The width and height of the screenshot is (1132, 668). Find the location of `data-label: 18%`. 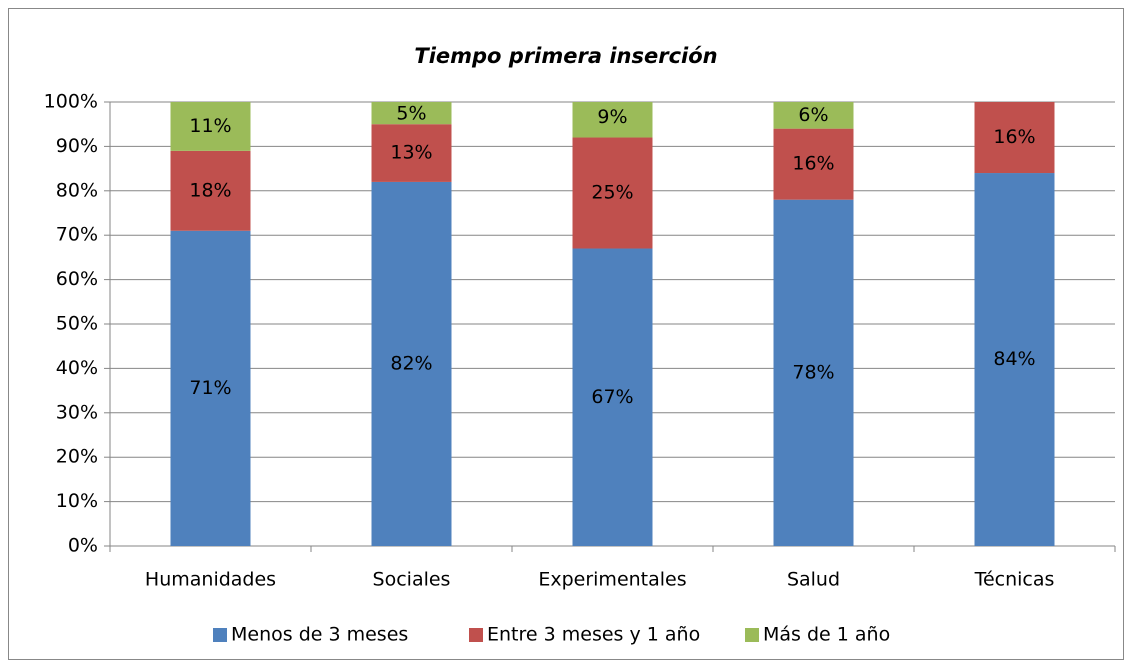

data-label: 18% is located at coordinates (210, 190).